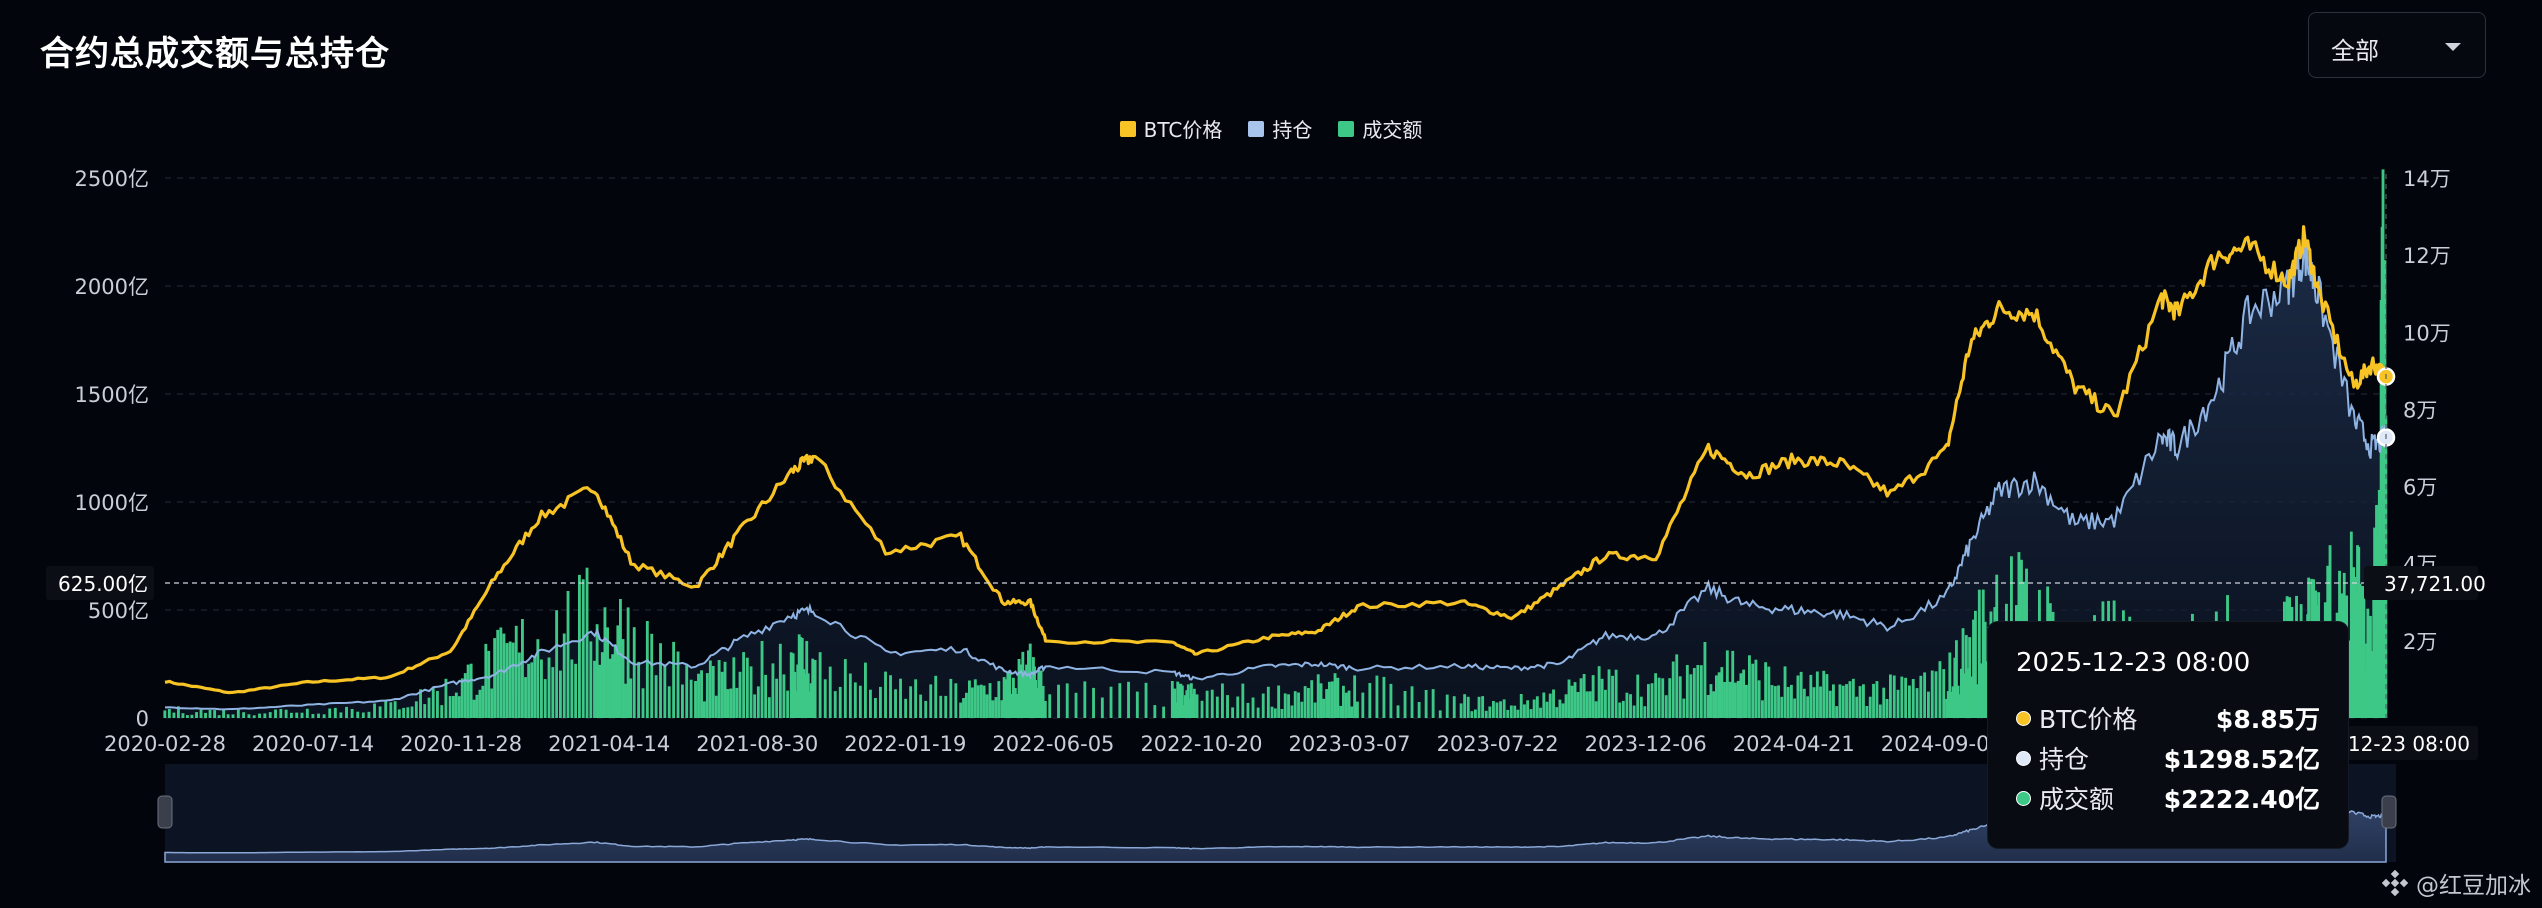 The width and height of the screenshot is (2542, 908). What do you see at coordinates (165, 812) in the screenshot?
I see `navigator-handle-left` at bounding box center [165, 812].